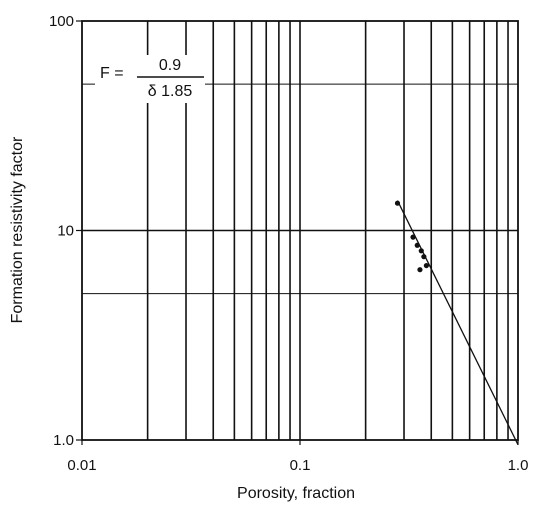 The width and height of the screenshot is (536, 506). I want to click on y-tick-label: 100, so click(61, 21).